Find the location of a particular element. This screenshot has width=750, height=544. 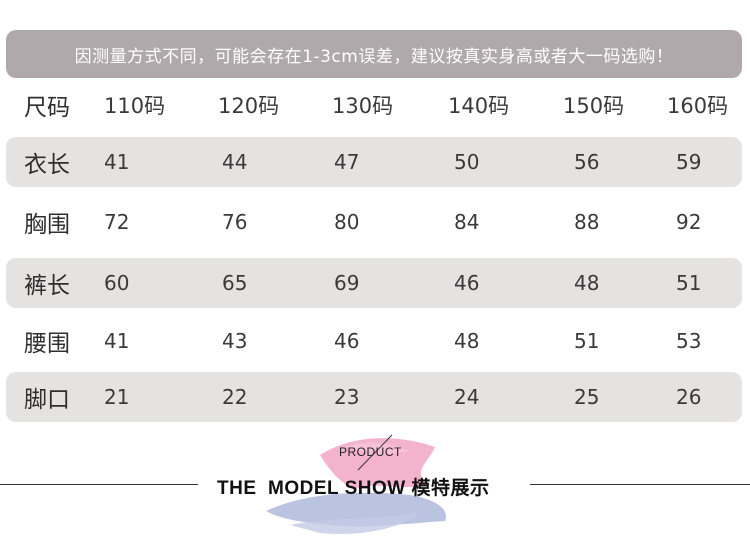

divider-line-right is located at coordinates (640, 484).